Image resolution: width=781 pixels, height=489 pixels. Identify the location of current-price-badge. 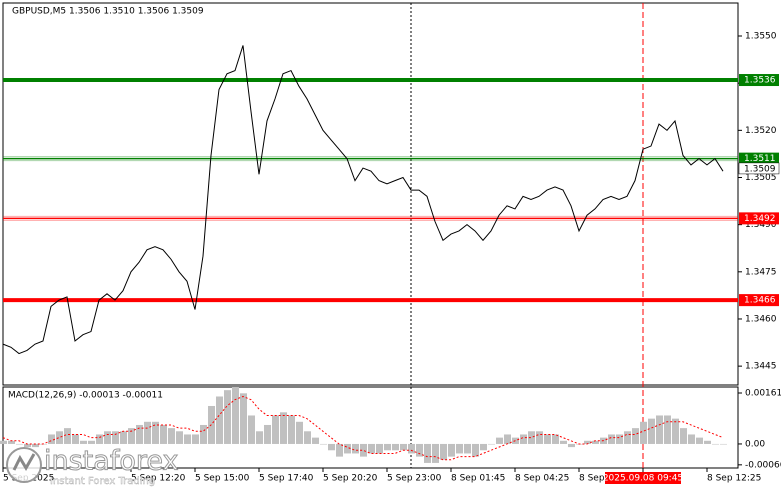
(759, 168).